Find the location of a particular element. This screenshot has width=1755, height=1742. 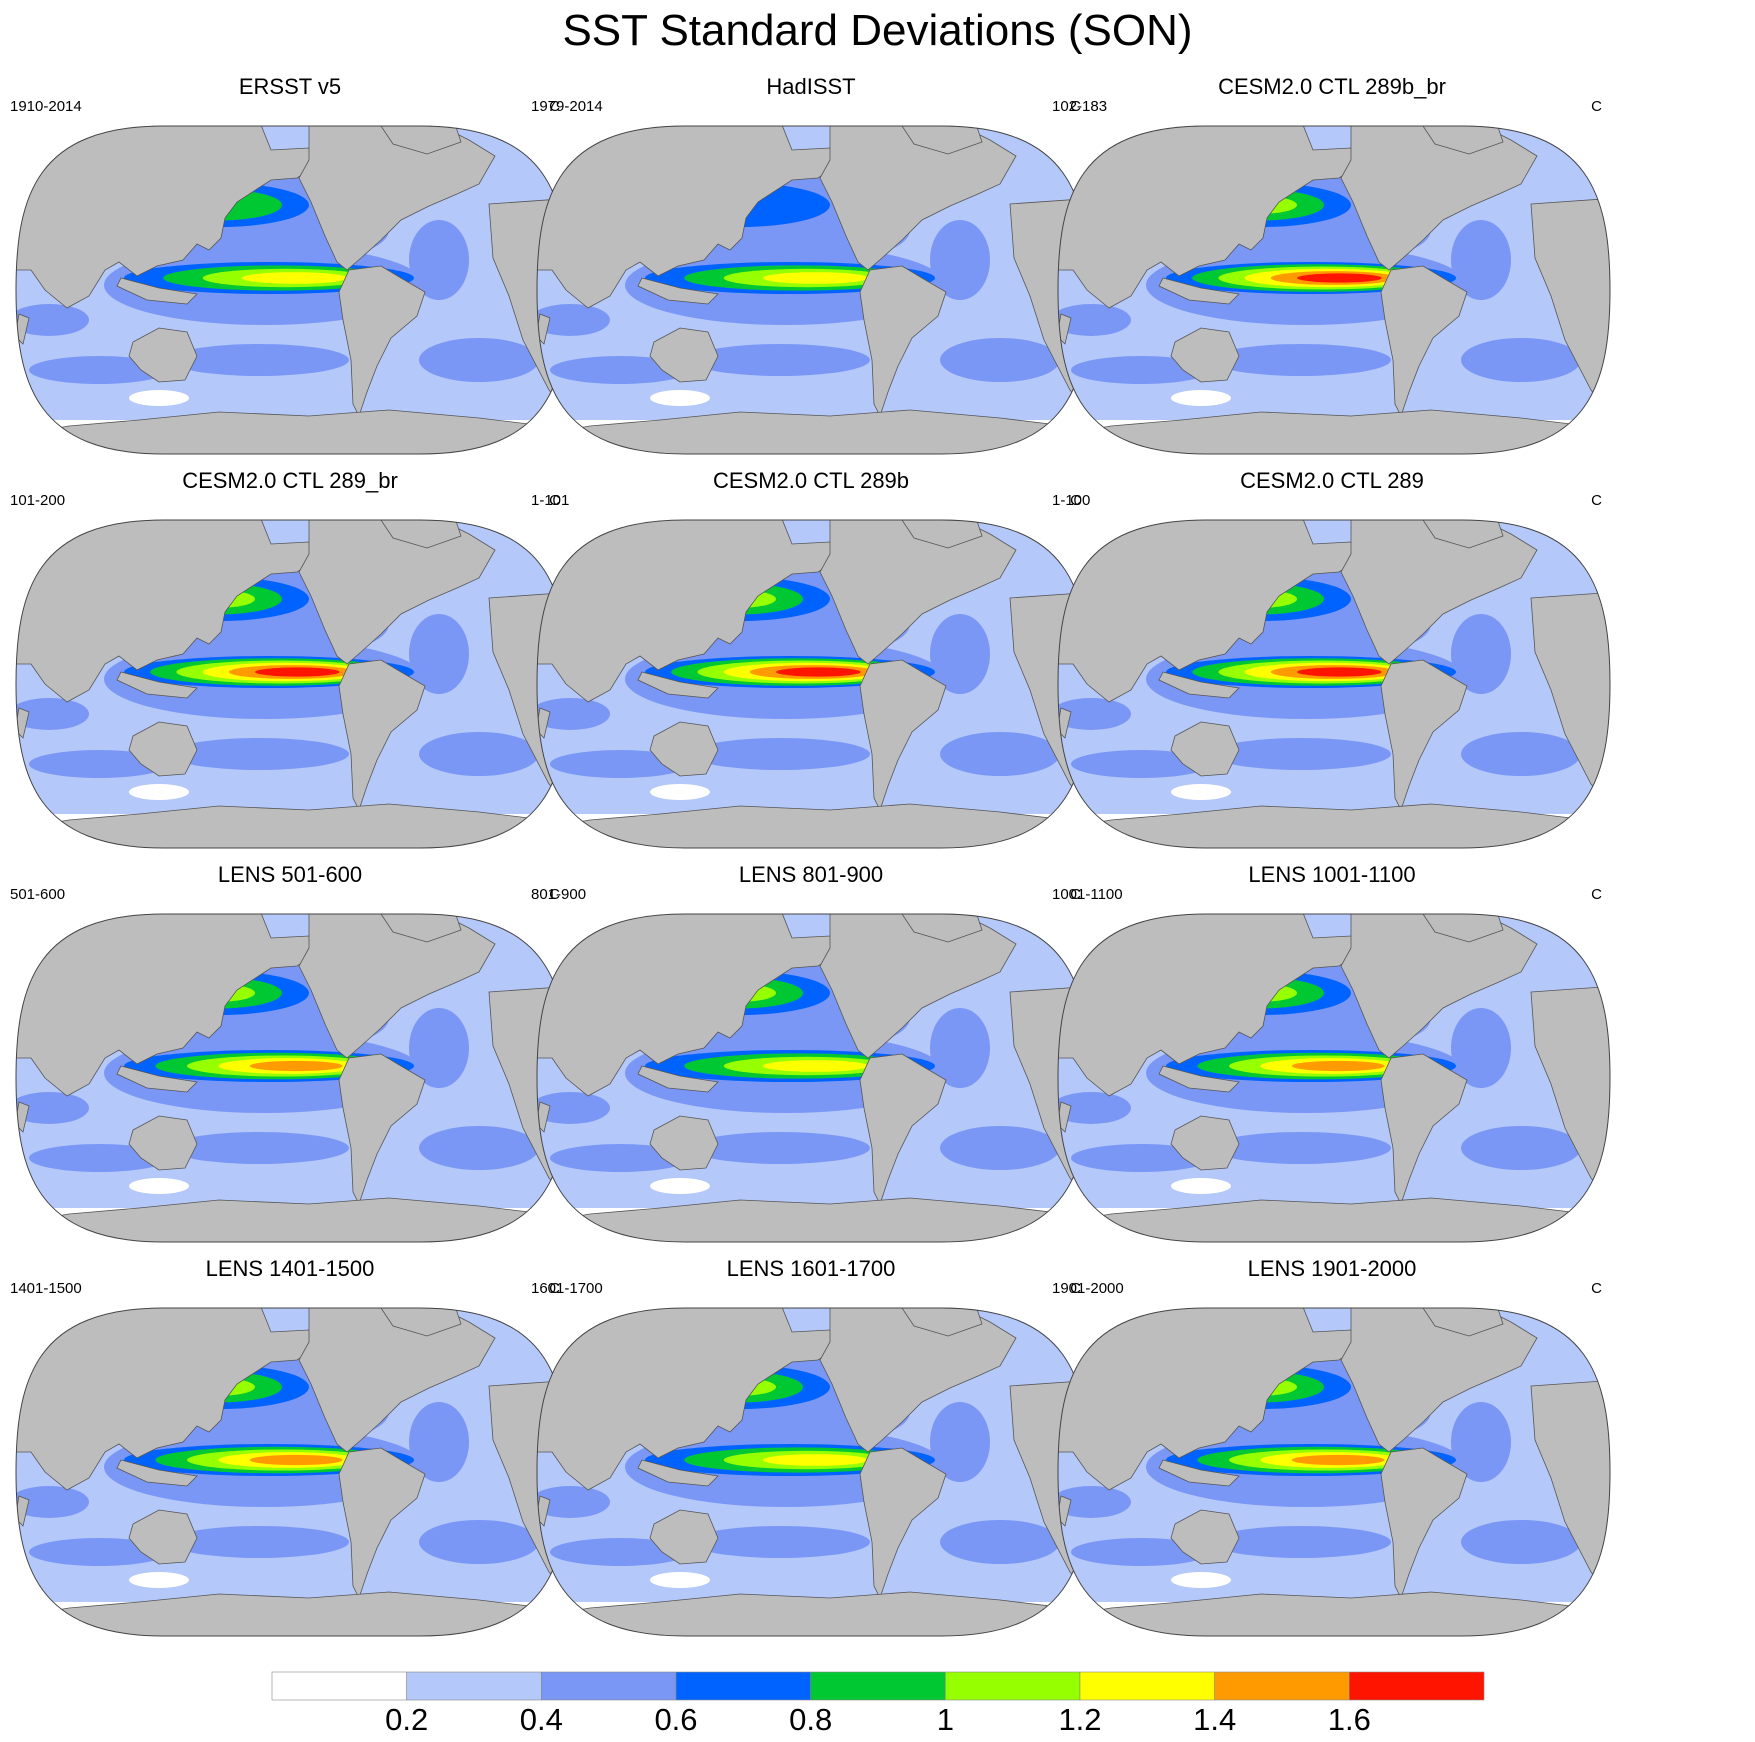

panel-years: 801-900 is located at coordinates (559, 894).